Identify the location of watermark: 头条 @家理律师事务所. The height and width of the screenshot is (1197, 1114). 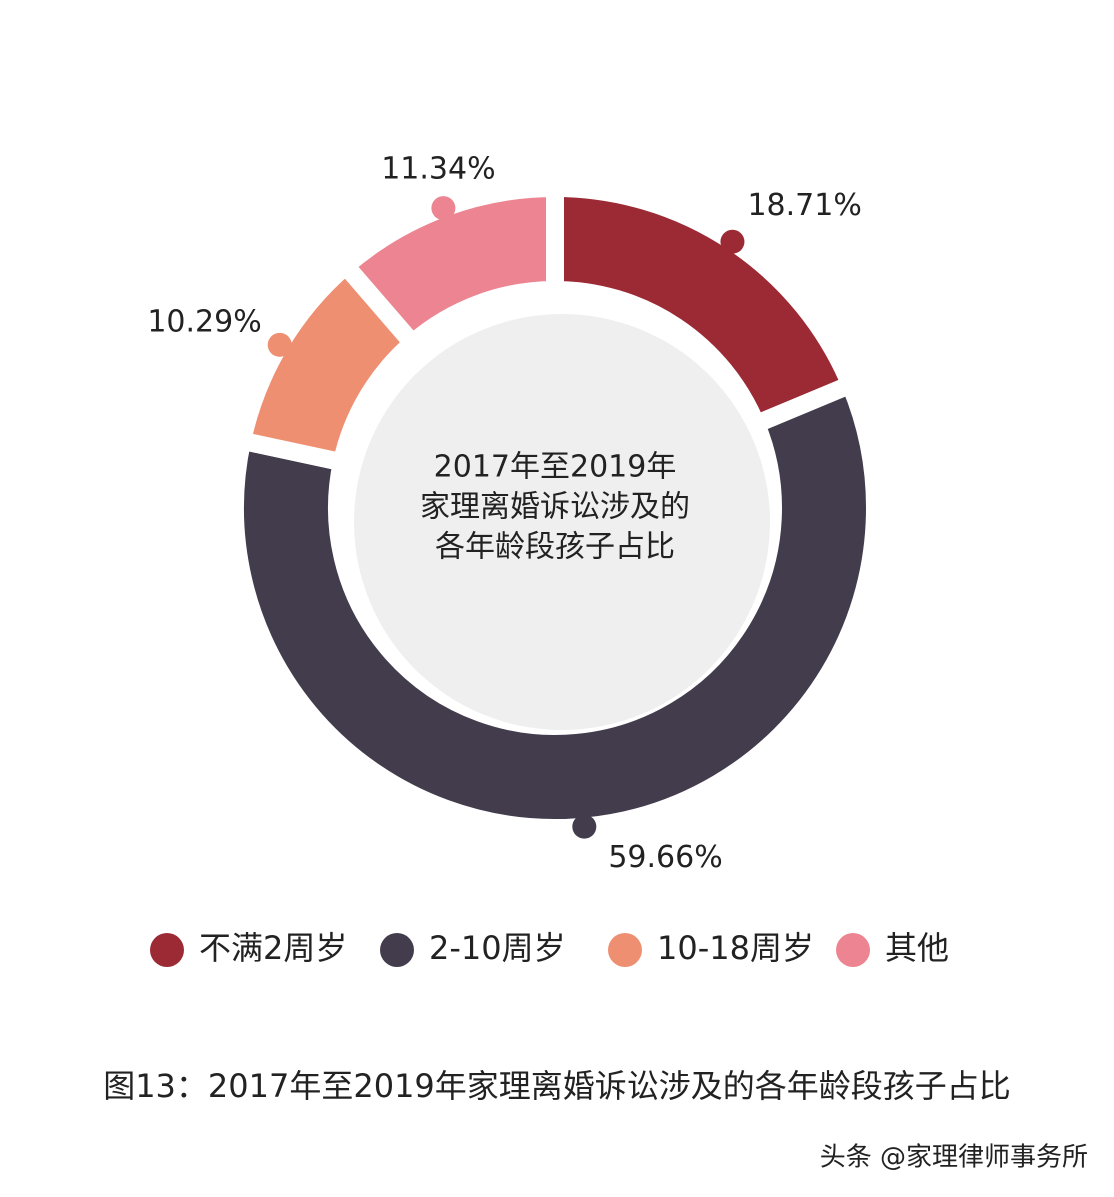
(954, 1158).